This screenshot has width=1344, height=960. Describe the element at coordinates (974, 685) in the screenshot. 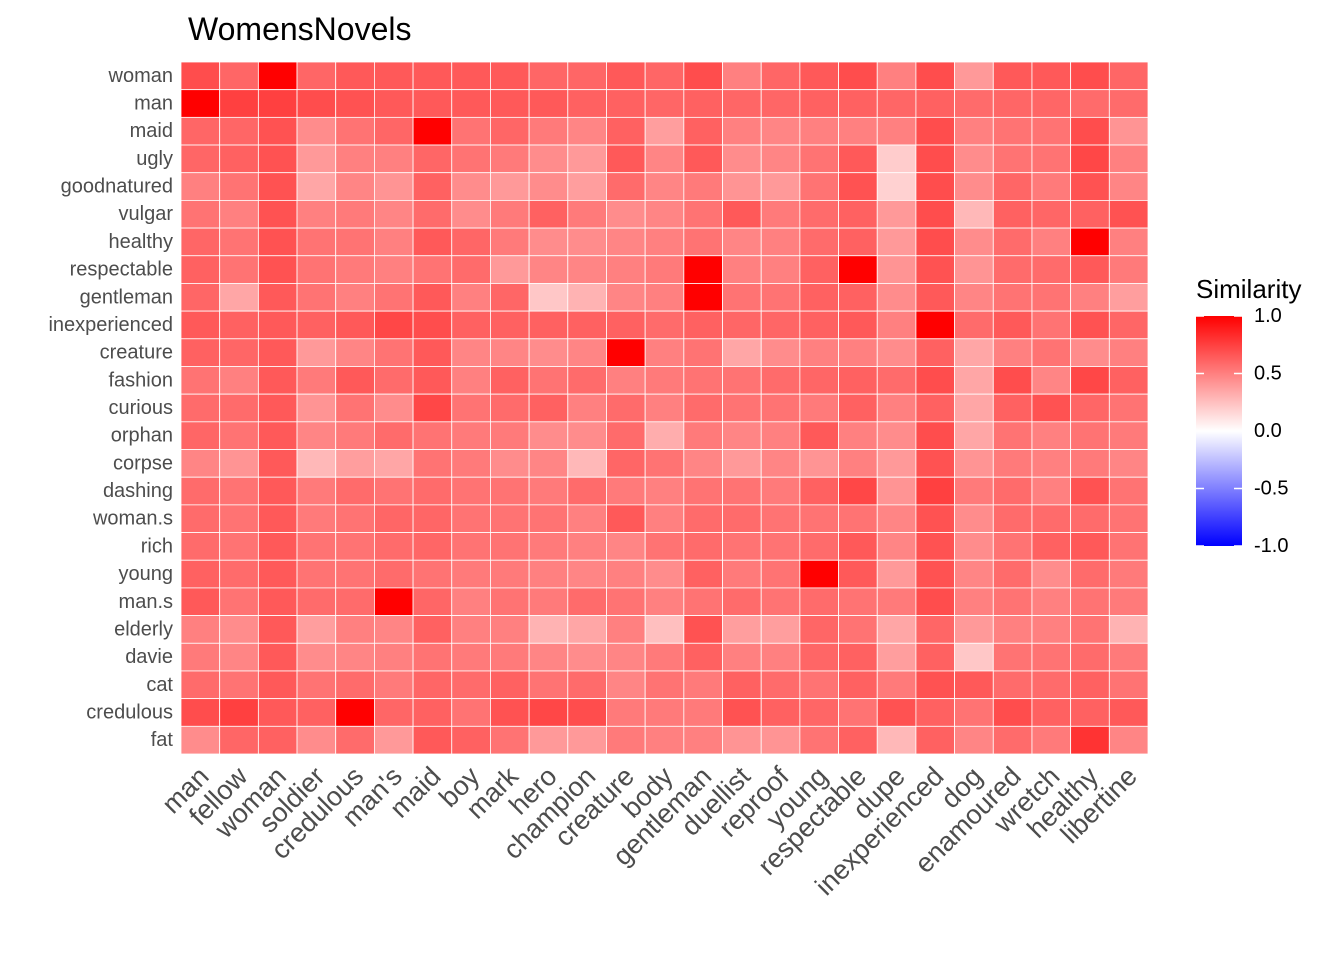

I see `heatmap-cell-cat-dog` at that location.